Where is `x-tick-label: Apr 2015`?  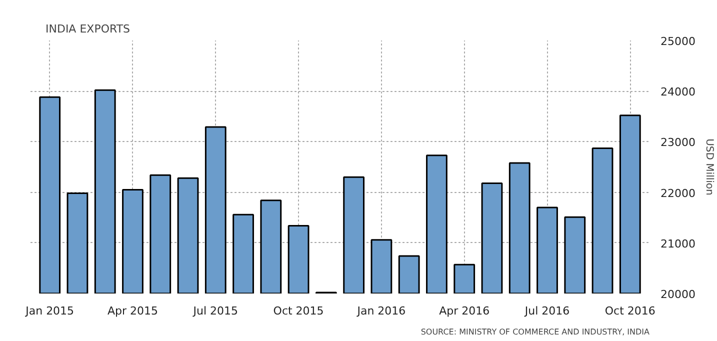 x-tick-label: Apr 2015 is located at coordinates (132, 311).